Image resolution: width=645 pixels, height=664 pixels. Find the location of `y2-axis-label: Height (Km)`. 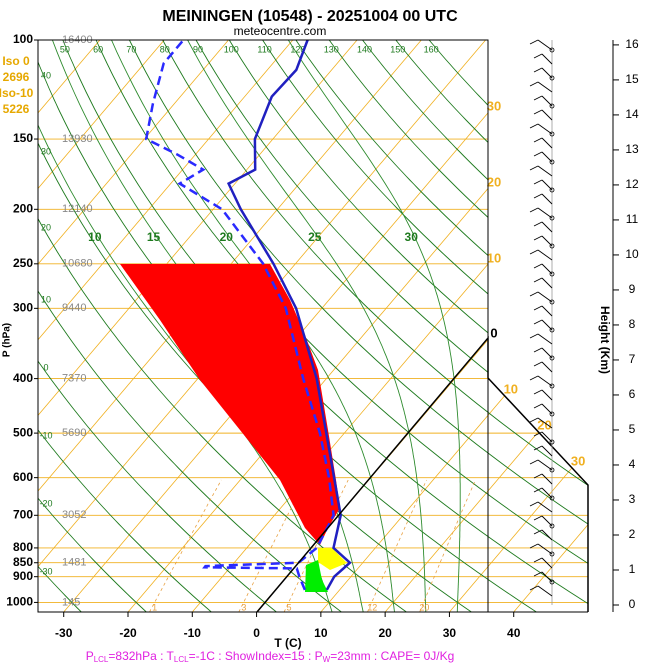

y2-axis-label: Height (Km) is located at coordinates (605, 340).